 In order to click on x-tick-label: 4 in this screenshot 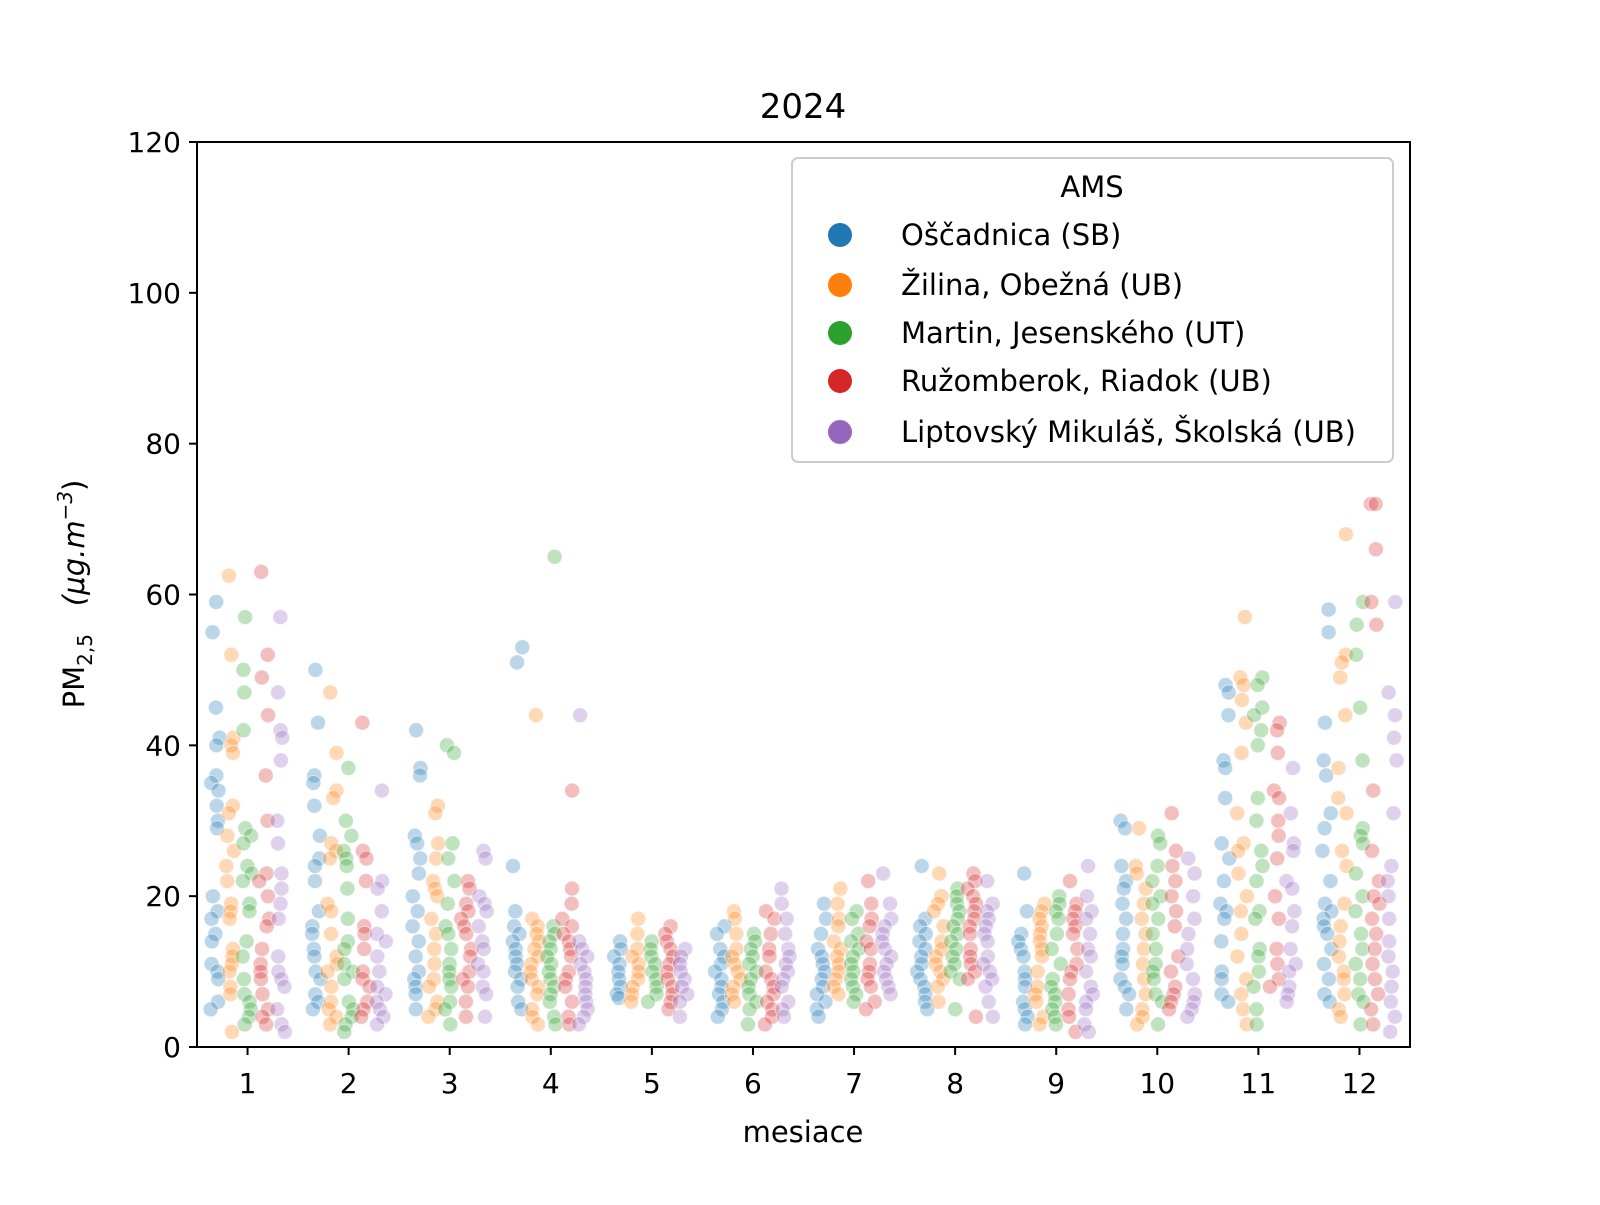, I will do `click(551, 1083)`.